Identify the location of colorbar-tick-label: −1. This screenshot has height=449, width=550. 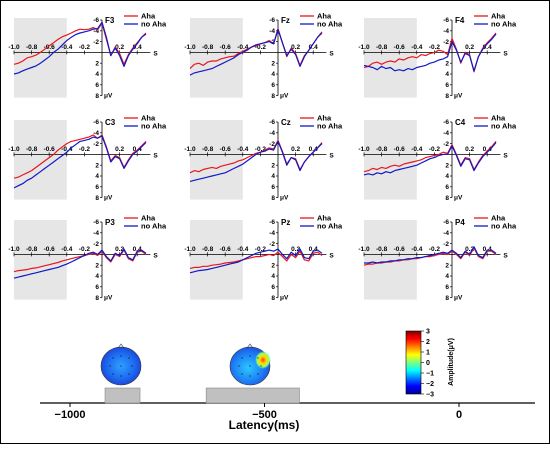
(430, 374).